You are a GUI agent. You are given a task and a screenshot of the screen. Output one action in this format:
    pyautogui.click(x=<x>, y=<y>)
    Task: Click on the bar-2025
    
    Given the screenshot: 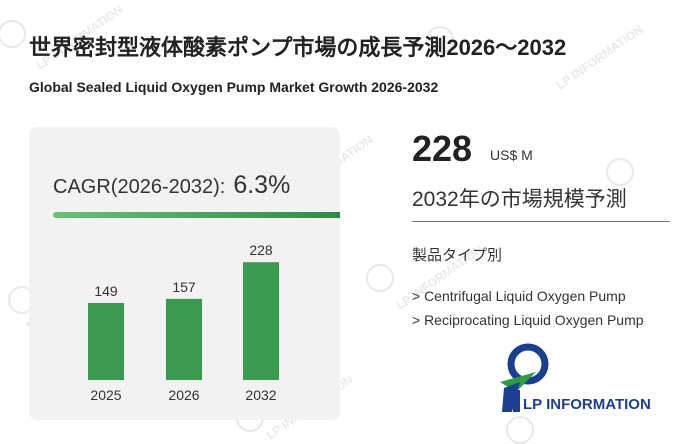 What is the action you would take?
    pyautogui.click(x=106, y=341)
    